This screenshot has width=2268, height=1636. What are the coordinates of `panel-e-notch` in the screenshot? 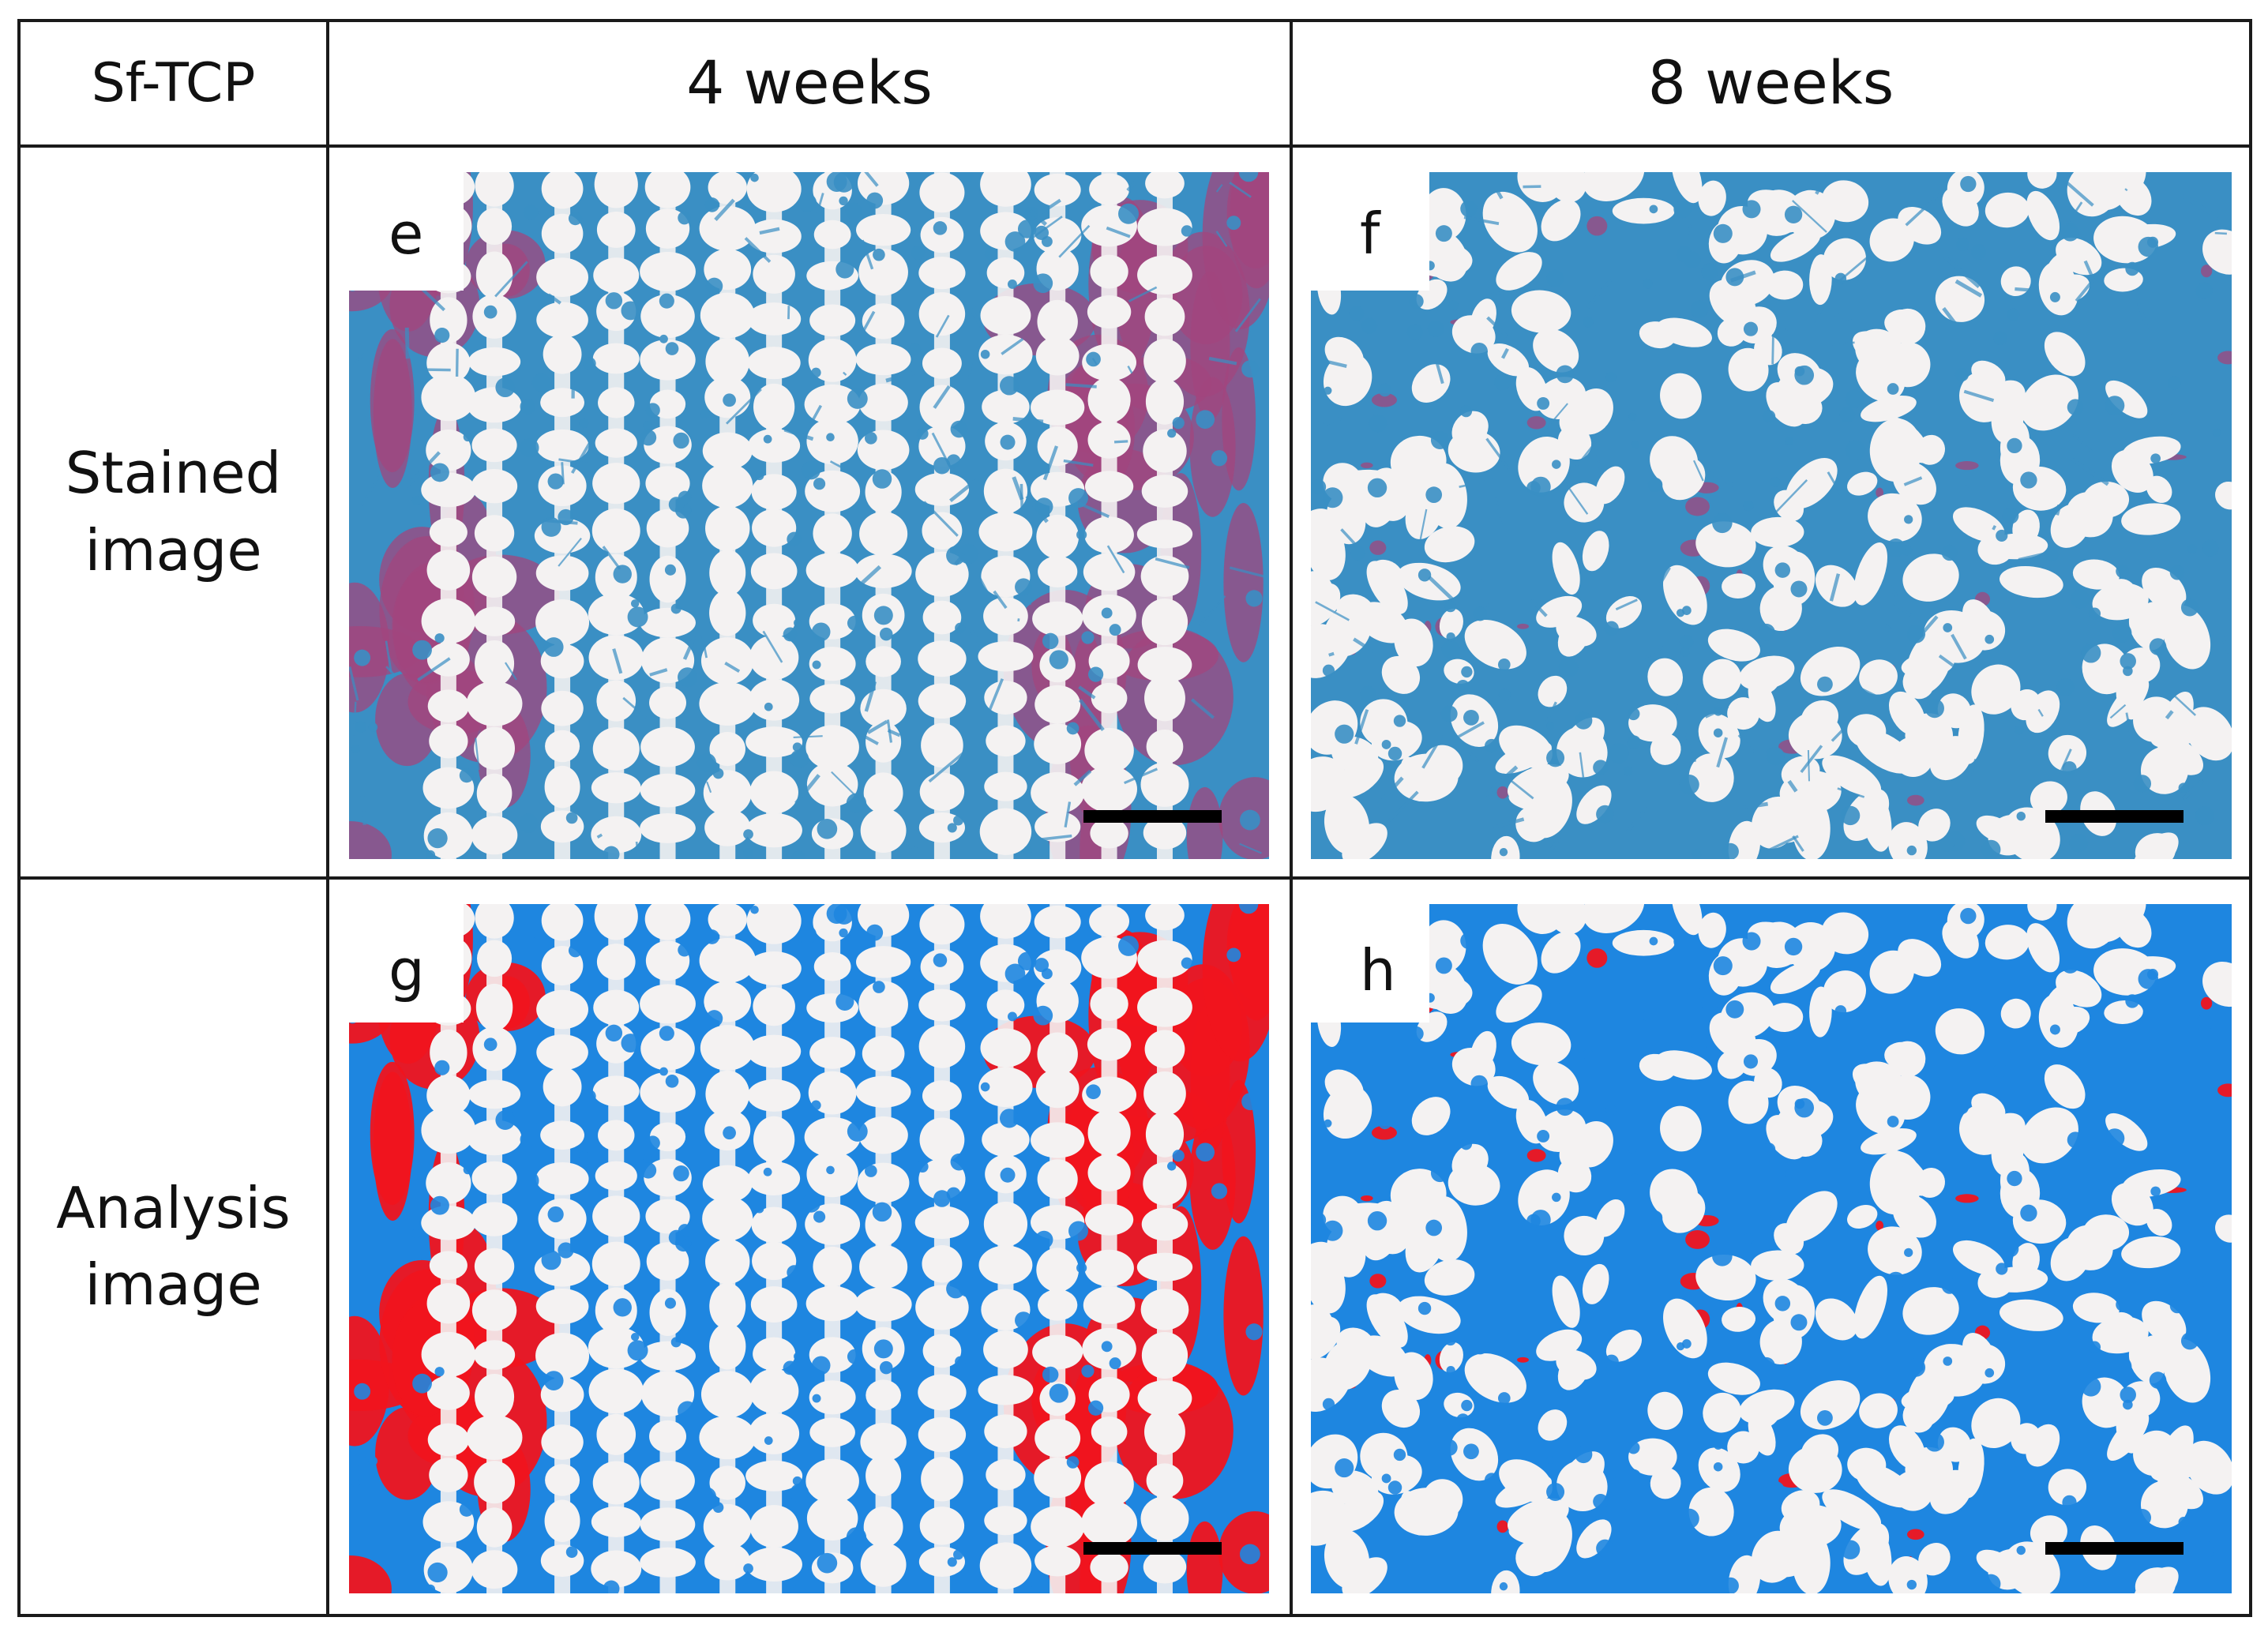 It's located at (406, 231).